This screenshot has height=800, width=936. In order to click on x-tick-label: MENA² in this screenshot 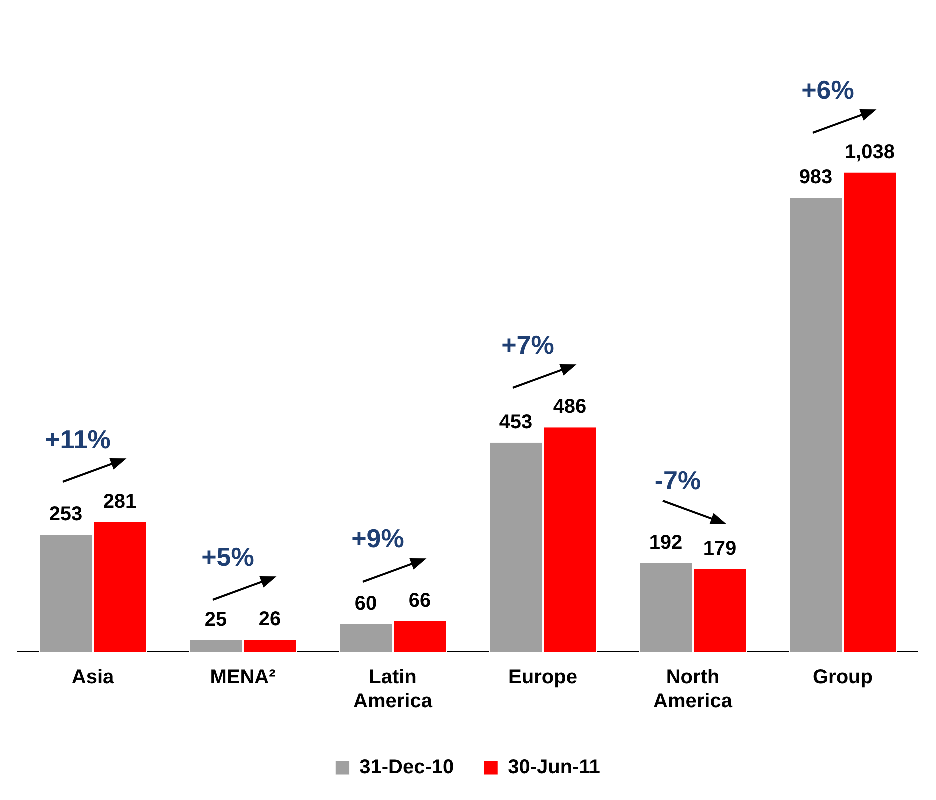, I will do `click(243, 677)`.